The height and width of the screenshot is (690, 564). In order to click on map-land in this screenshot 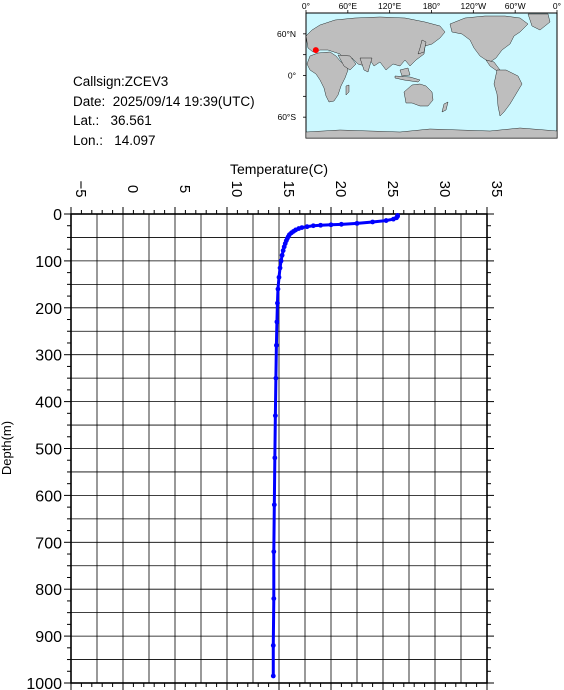, I will do `click(431, 75)`.